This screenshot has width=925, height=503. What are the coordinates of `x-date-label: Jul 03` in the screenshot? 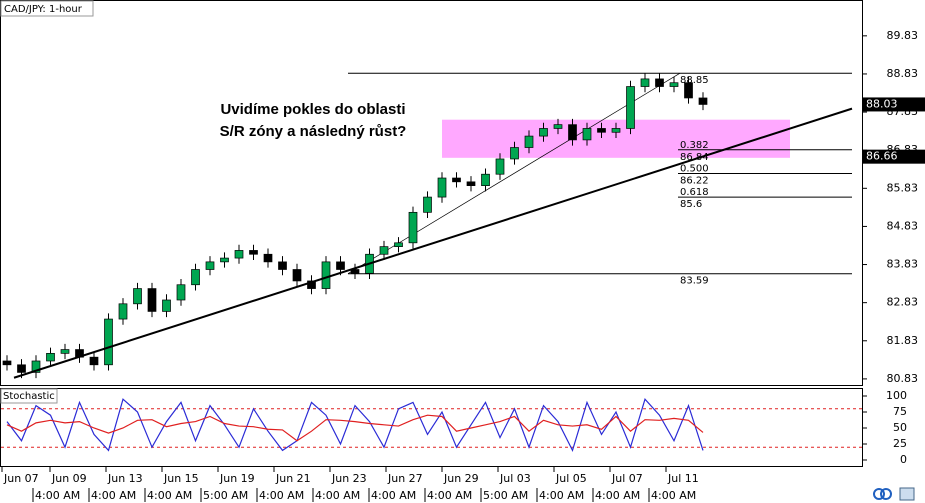 It's located at (515, 478).